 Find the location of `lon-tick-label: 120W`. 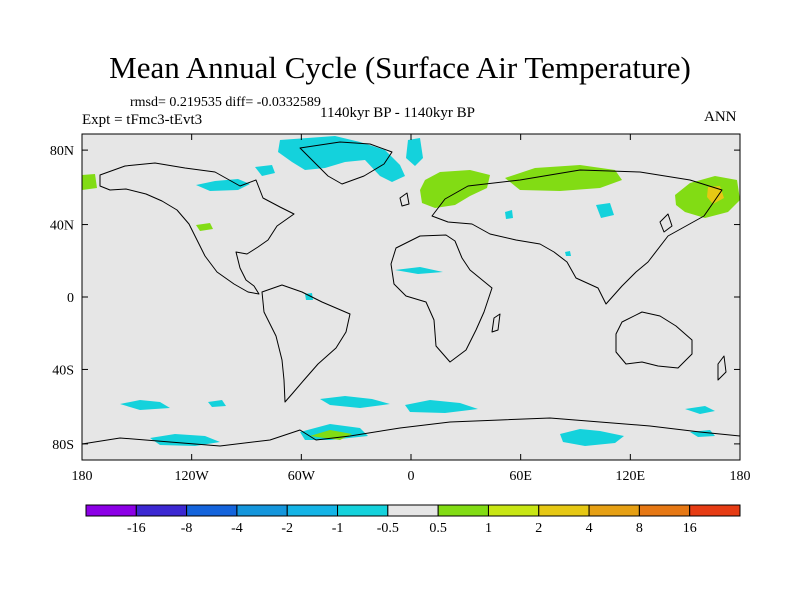

lon-tick-label: 120W is located at coordinates (192, 476).